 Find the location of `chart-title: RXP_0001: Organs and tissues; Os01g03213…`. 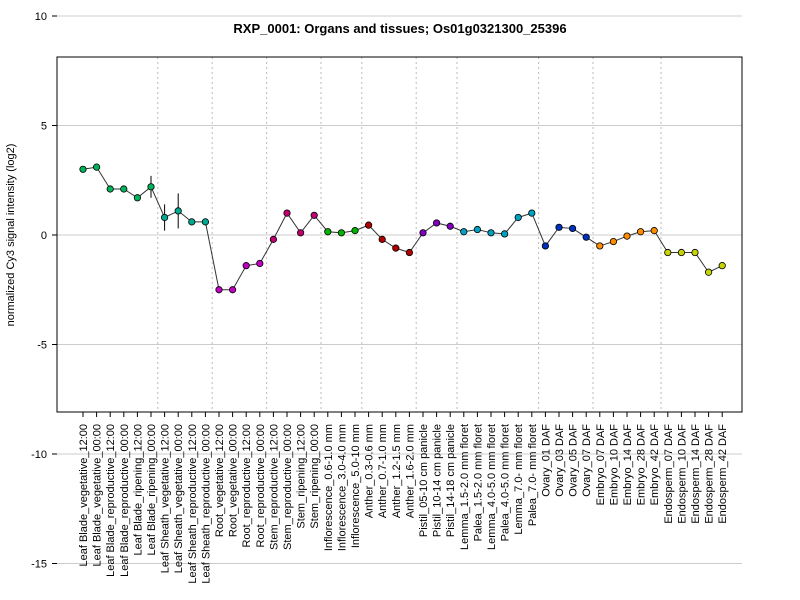

chart-title: RXP_0001: Organs and tissues; Os01g03213… is located at coordinates (399, 28).